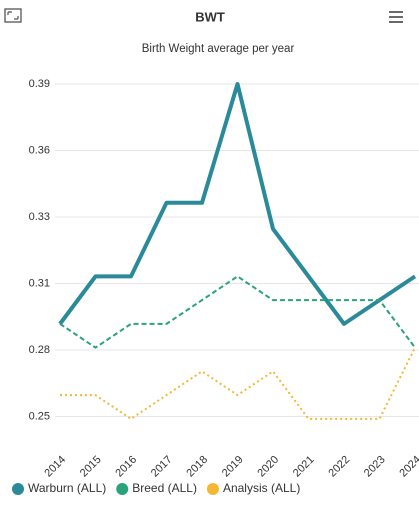  I want to click on legend-label: Breed (ALL), so click(164, 488).